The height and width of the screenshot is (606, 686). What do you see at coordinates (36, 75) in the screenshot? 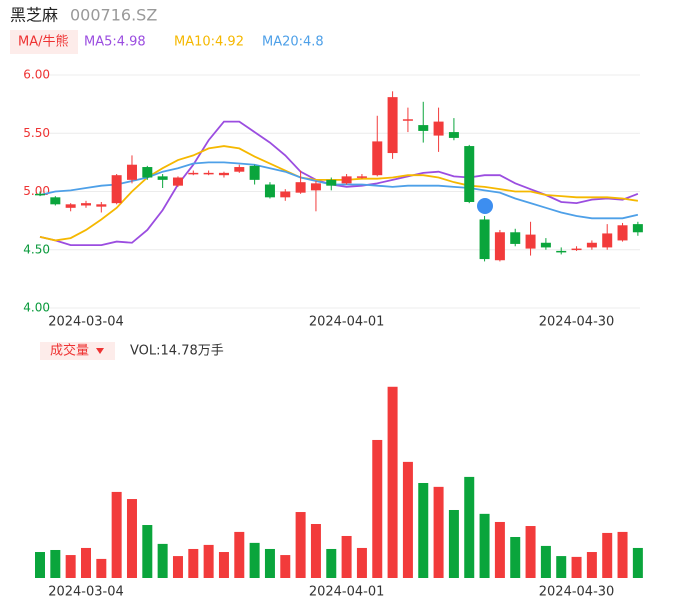
I see `y-tick-label: 6.00` at bounding box center [36, 75].